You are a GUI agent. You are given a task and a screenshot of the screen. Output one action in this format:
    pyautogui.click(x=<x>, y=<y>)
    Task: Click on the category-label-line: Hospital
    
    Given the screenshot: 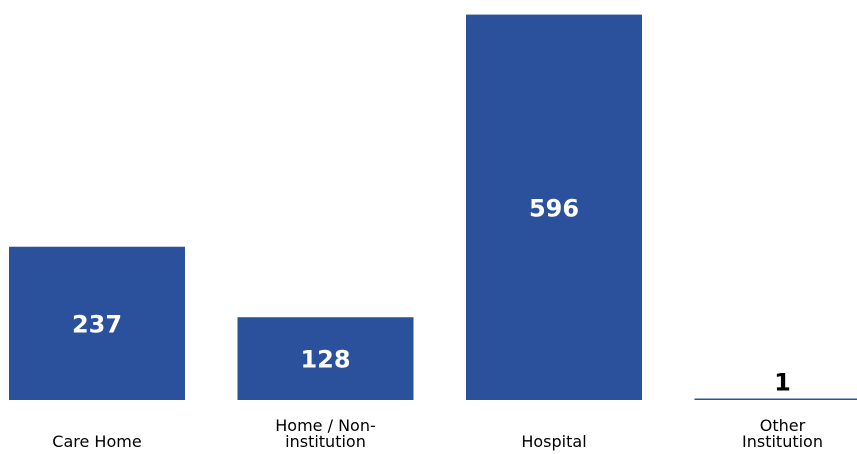 What is the action you would take?
    pyautogui.click(x=553, y=441)
    